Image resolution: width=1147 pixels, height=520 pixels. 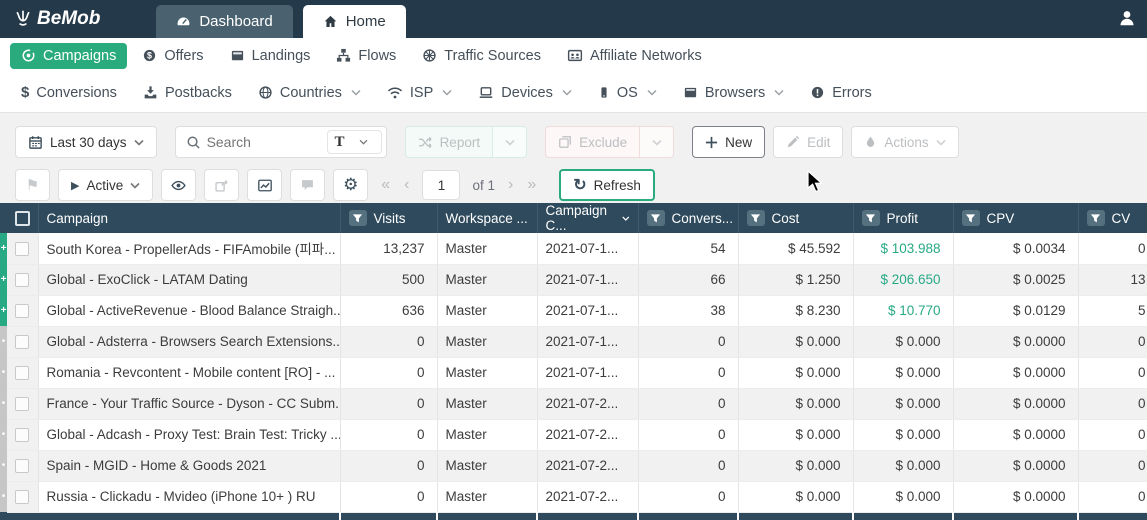 I want to click on bemob-logo: BeMob, so click(x=57, y=19).